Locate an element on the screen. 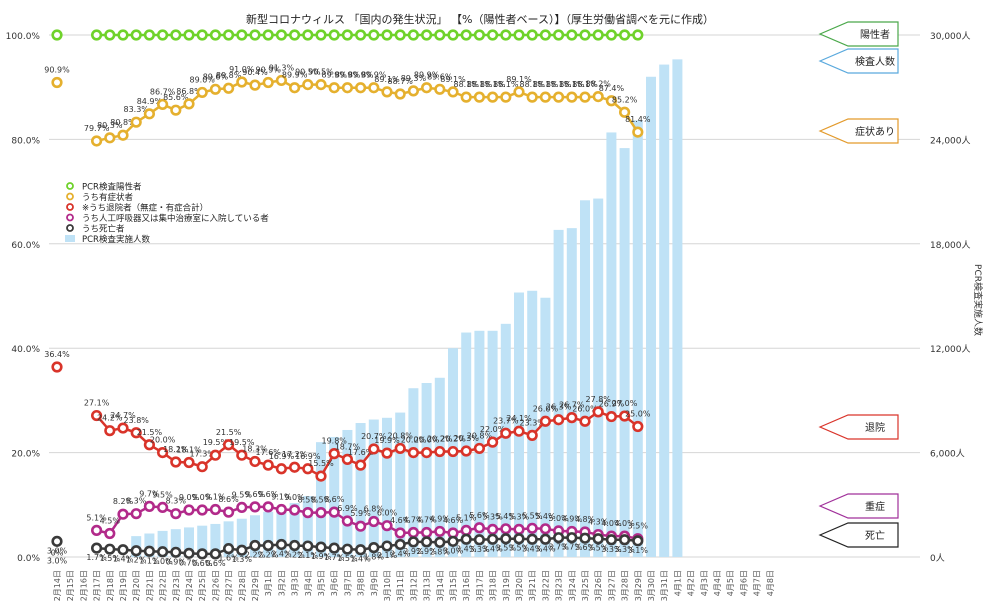 Image resolution: width=1000 pixels, height=610 pixels. x-tick-label: 3月27日 is located at coordinates (611, 585).